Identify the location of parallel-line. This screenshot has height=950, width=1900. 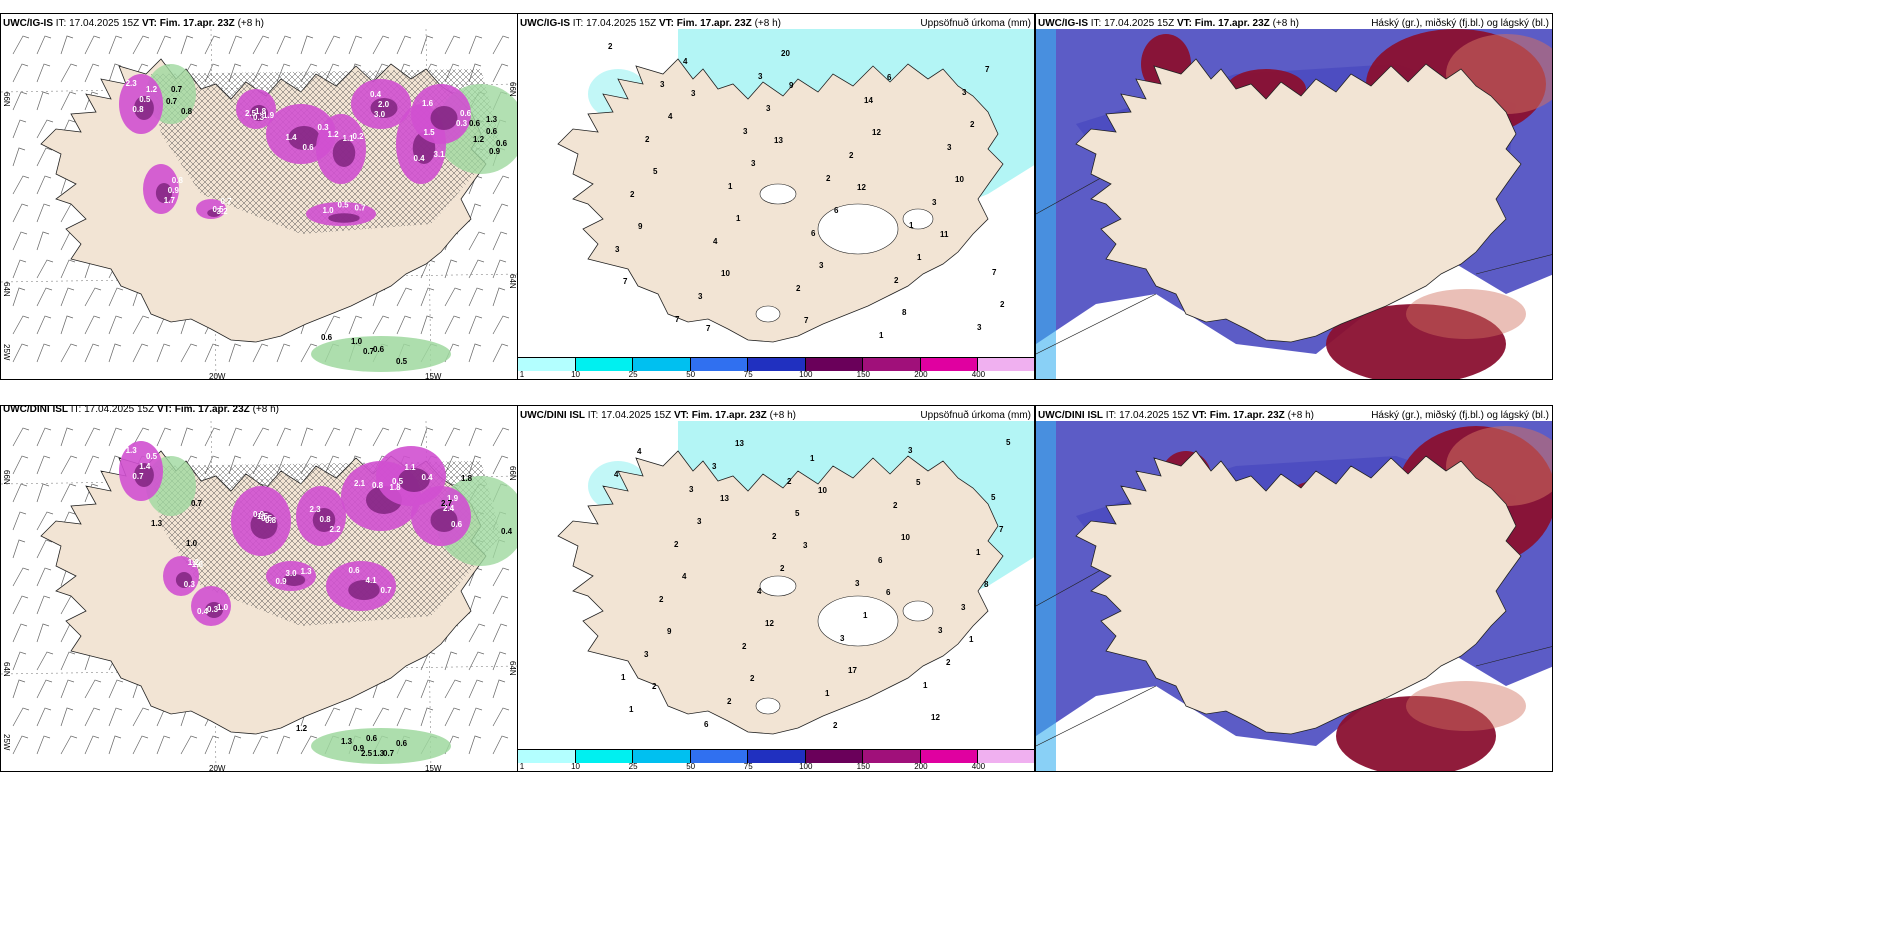
(259, 278).